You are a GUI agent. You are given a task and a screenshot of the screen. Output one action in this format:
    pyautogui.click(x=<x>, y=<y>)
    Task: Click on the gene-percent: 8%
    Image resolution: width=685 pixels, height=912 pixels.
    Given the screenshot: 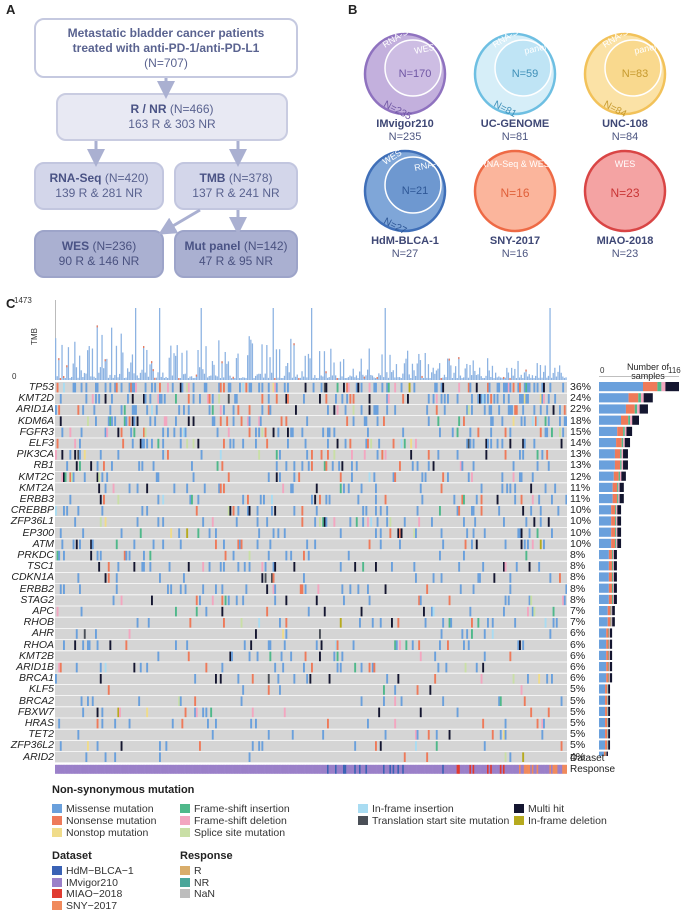 What is the action you would take?
    pyautogui.click(x=578, y=555)
    